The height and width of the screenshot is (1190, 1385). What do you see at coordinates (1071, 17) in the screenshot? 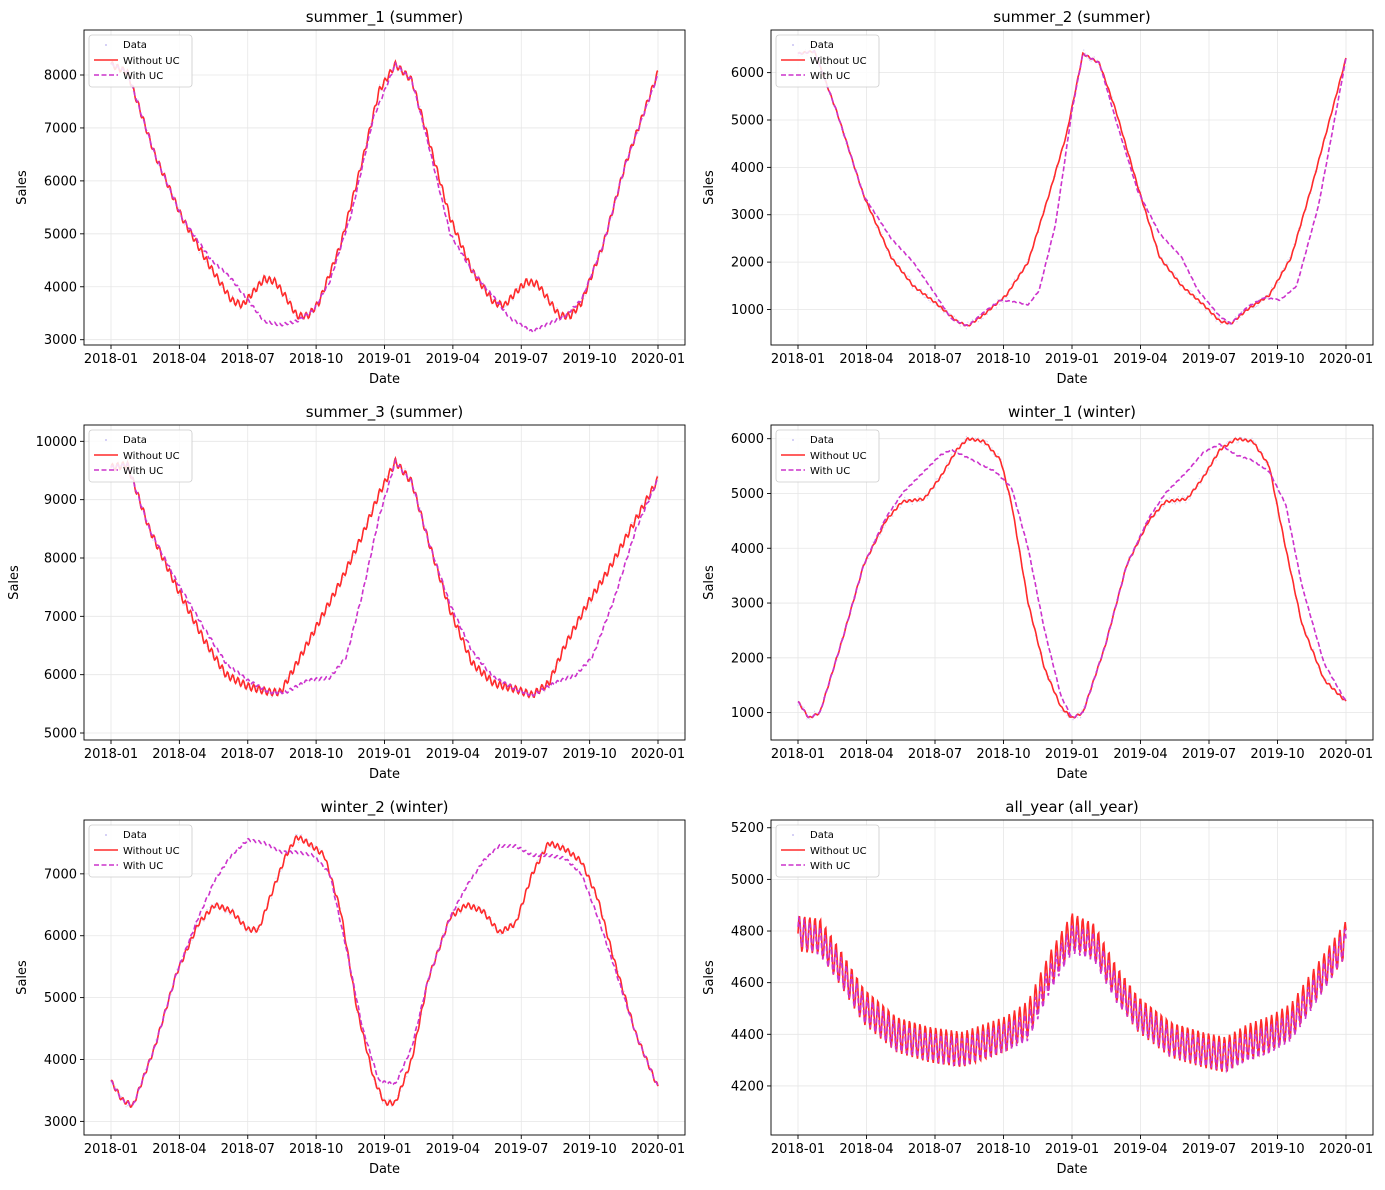
I see `chart-title: summer_2 (summer)` at bounding box center [1071, 17].